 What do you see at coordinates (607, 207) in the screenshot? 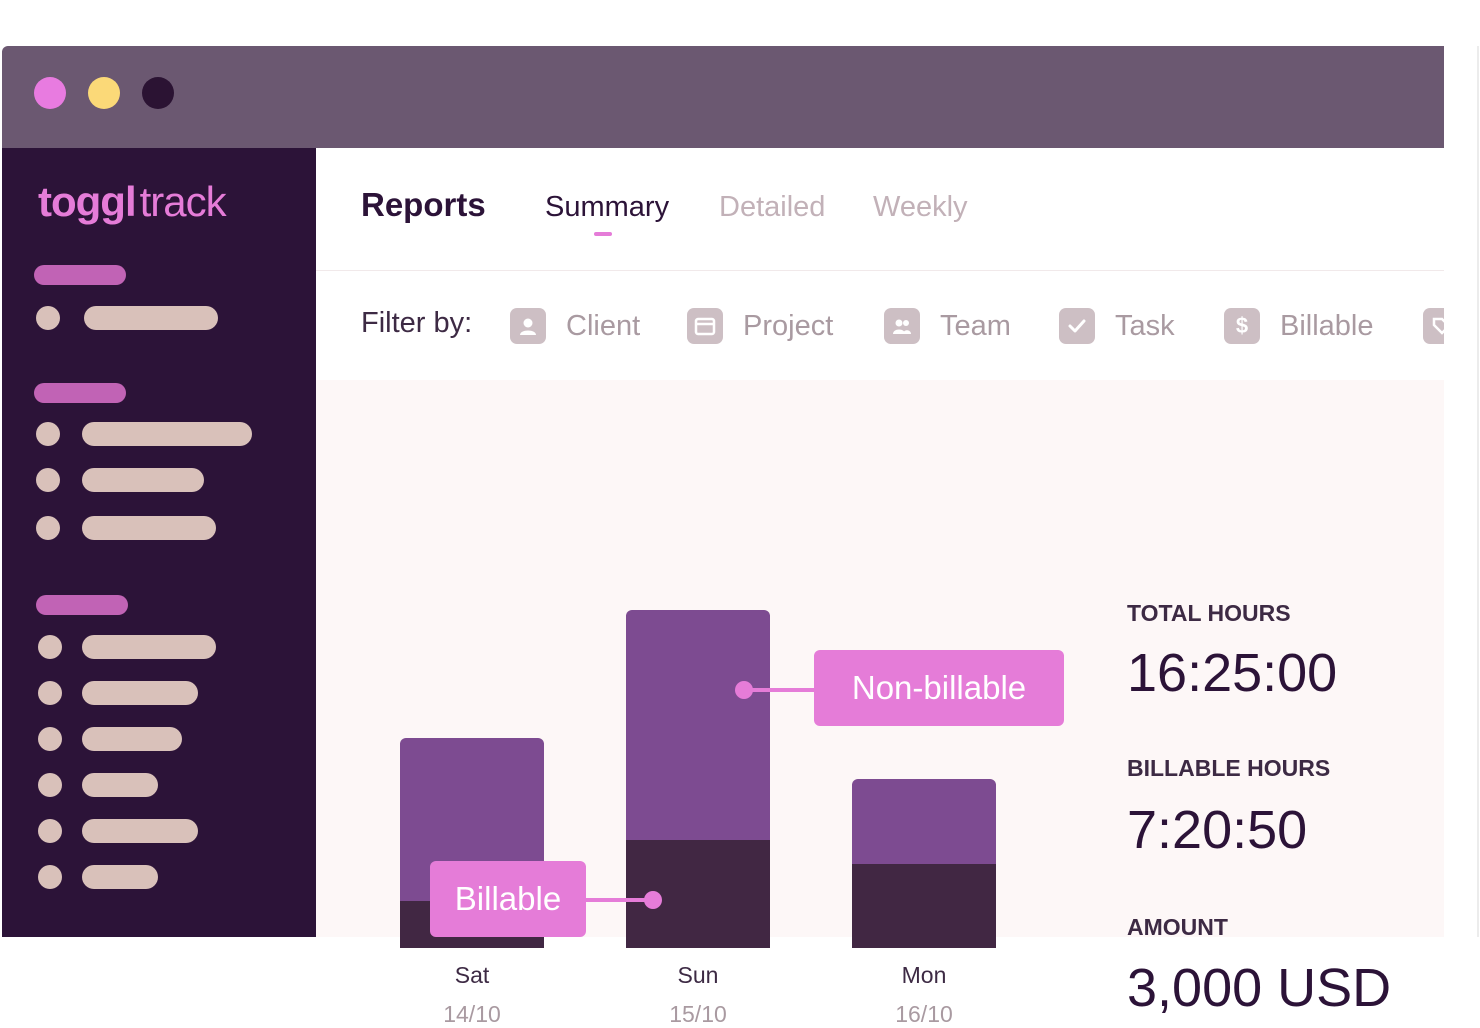
I see `tab-summary: Summary` at bounding box center [607, 207].